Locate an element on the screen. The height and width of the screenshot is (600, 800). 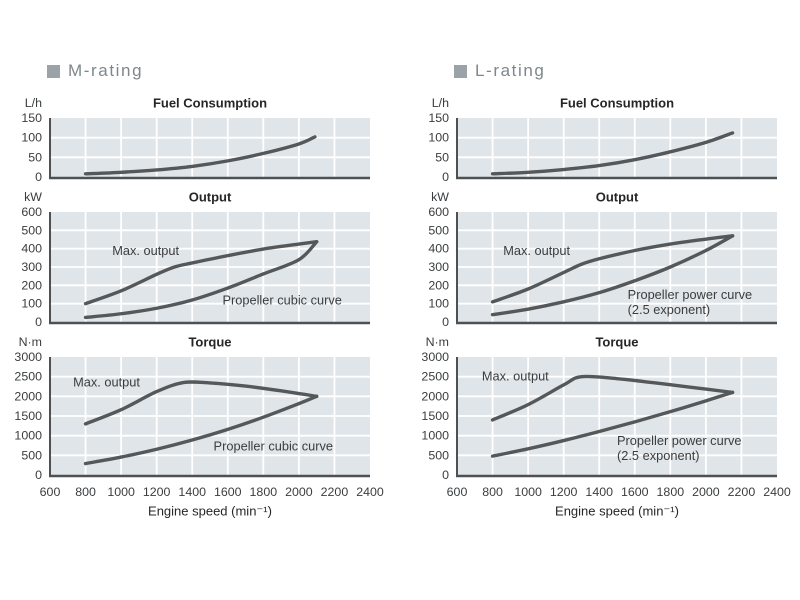
l-output-annotation: Max. output is located at coordinates (536, 250).